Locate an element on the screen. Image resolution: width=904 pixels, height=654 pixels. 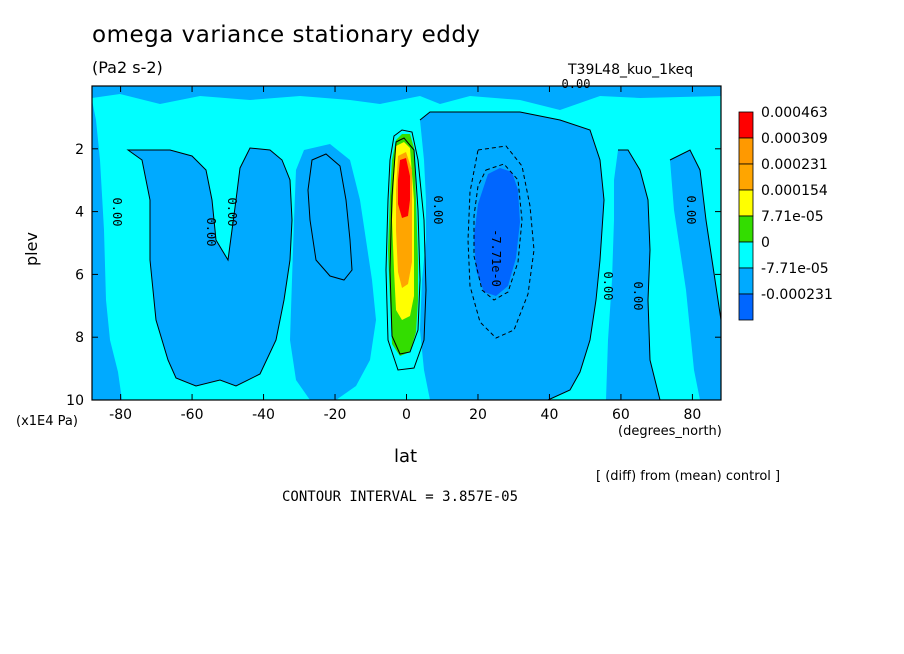
diff-note: [ (diff) from (mean) control ] is located at coordinates (688, 476).